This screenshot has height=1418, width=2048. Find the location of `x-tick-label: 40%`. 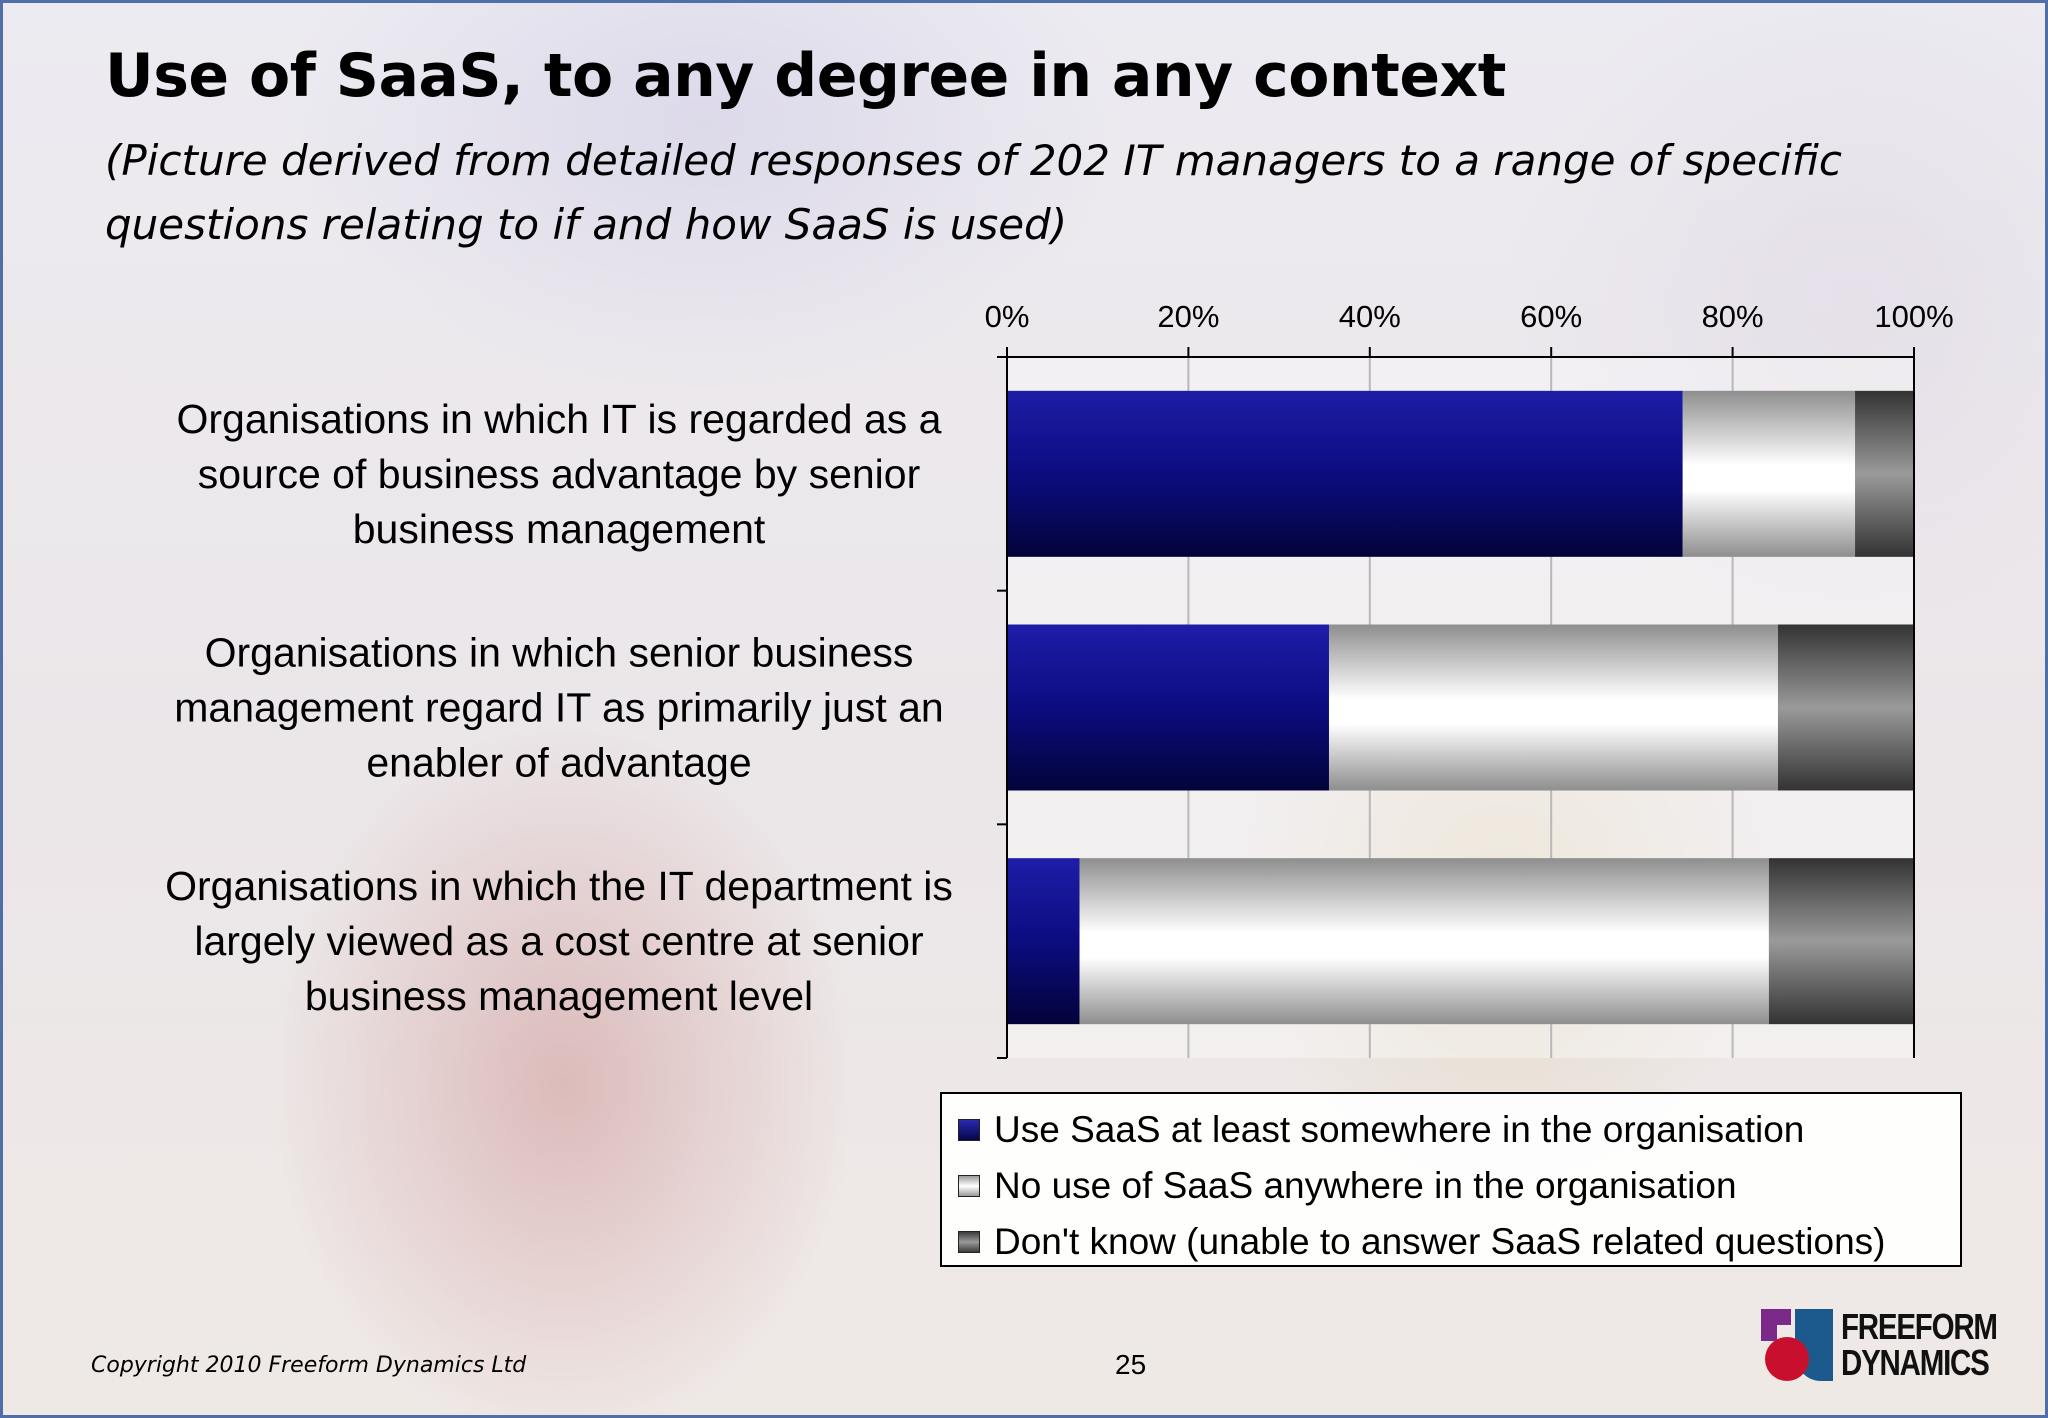

x-tick-label: 40% is located at coordinates (1370, 316).